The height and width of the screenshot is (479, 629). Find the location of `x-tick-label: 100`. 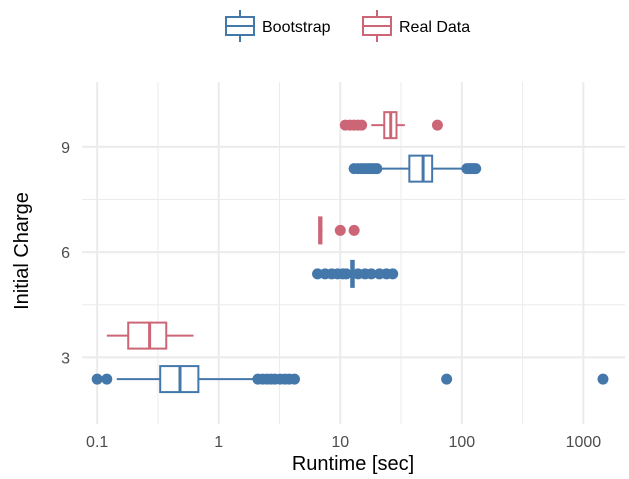

x-tick-label: 100 is located at coordinates (461, 442).